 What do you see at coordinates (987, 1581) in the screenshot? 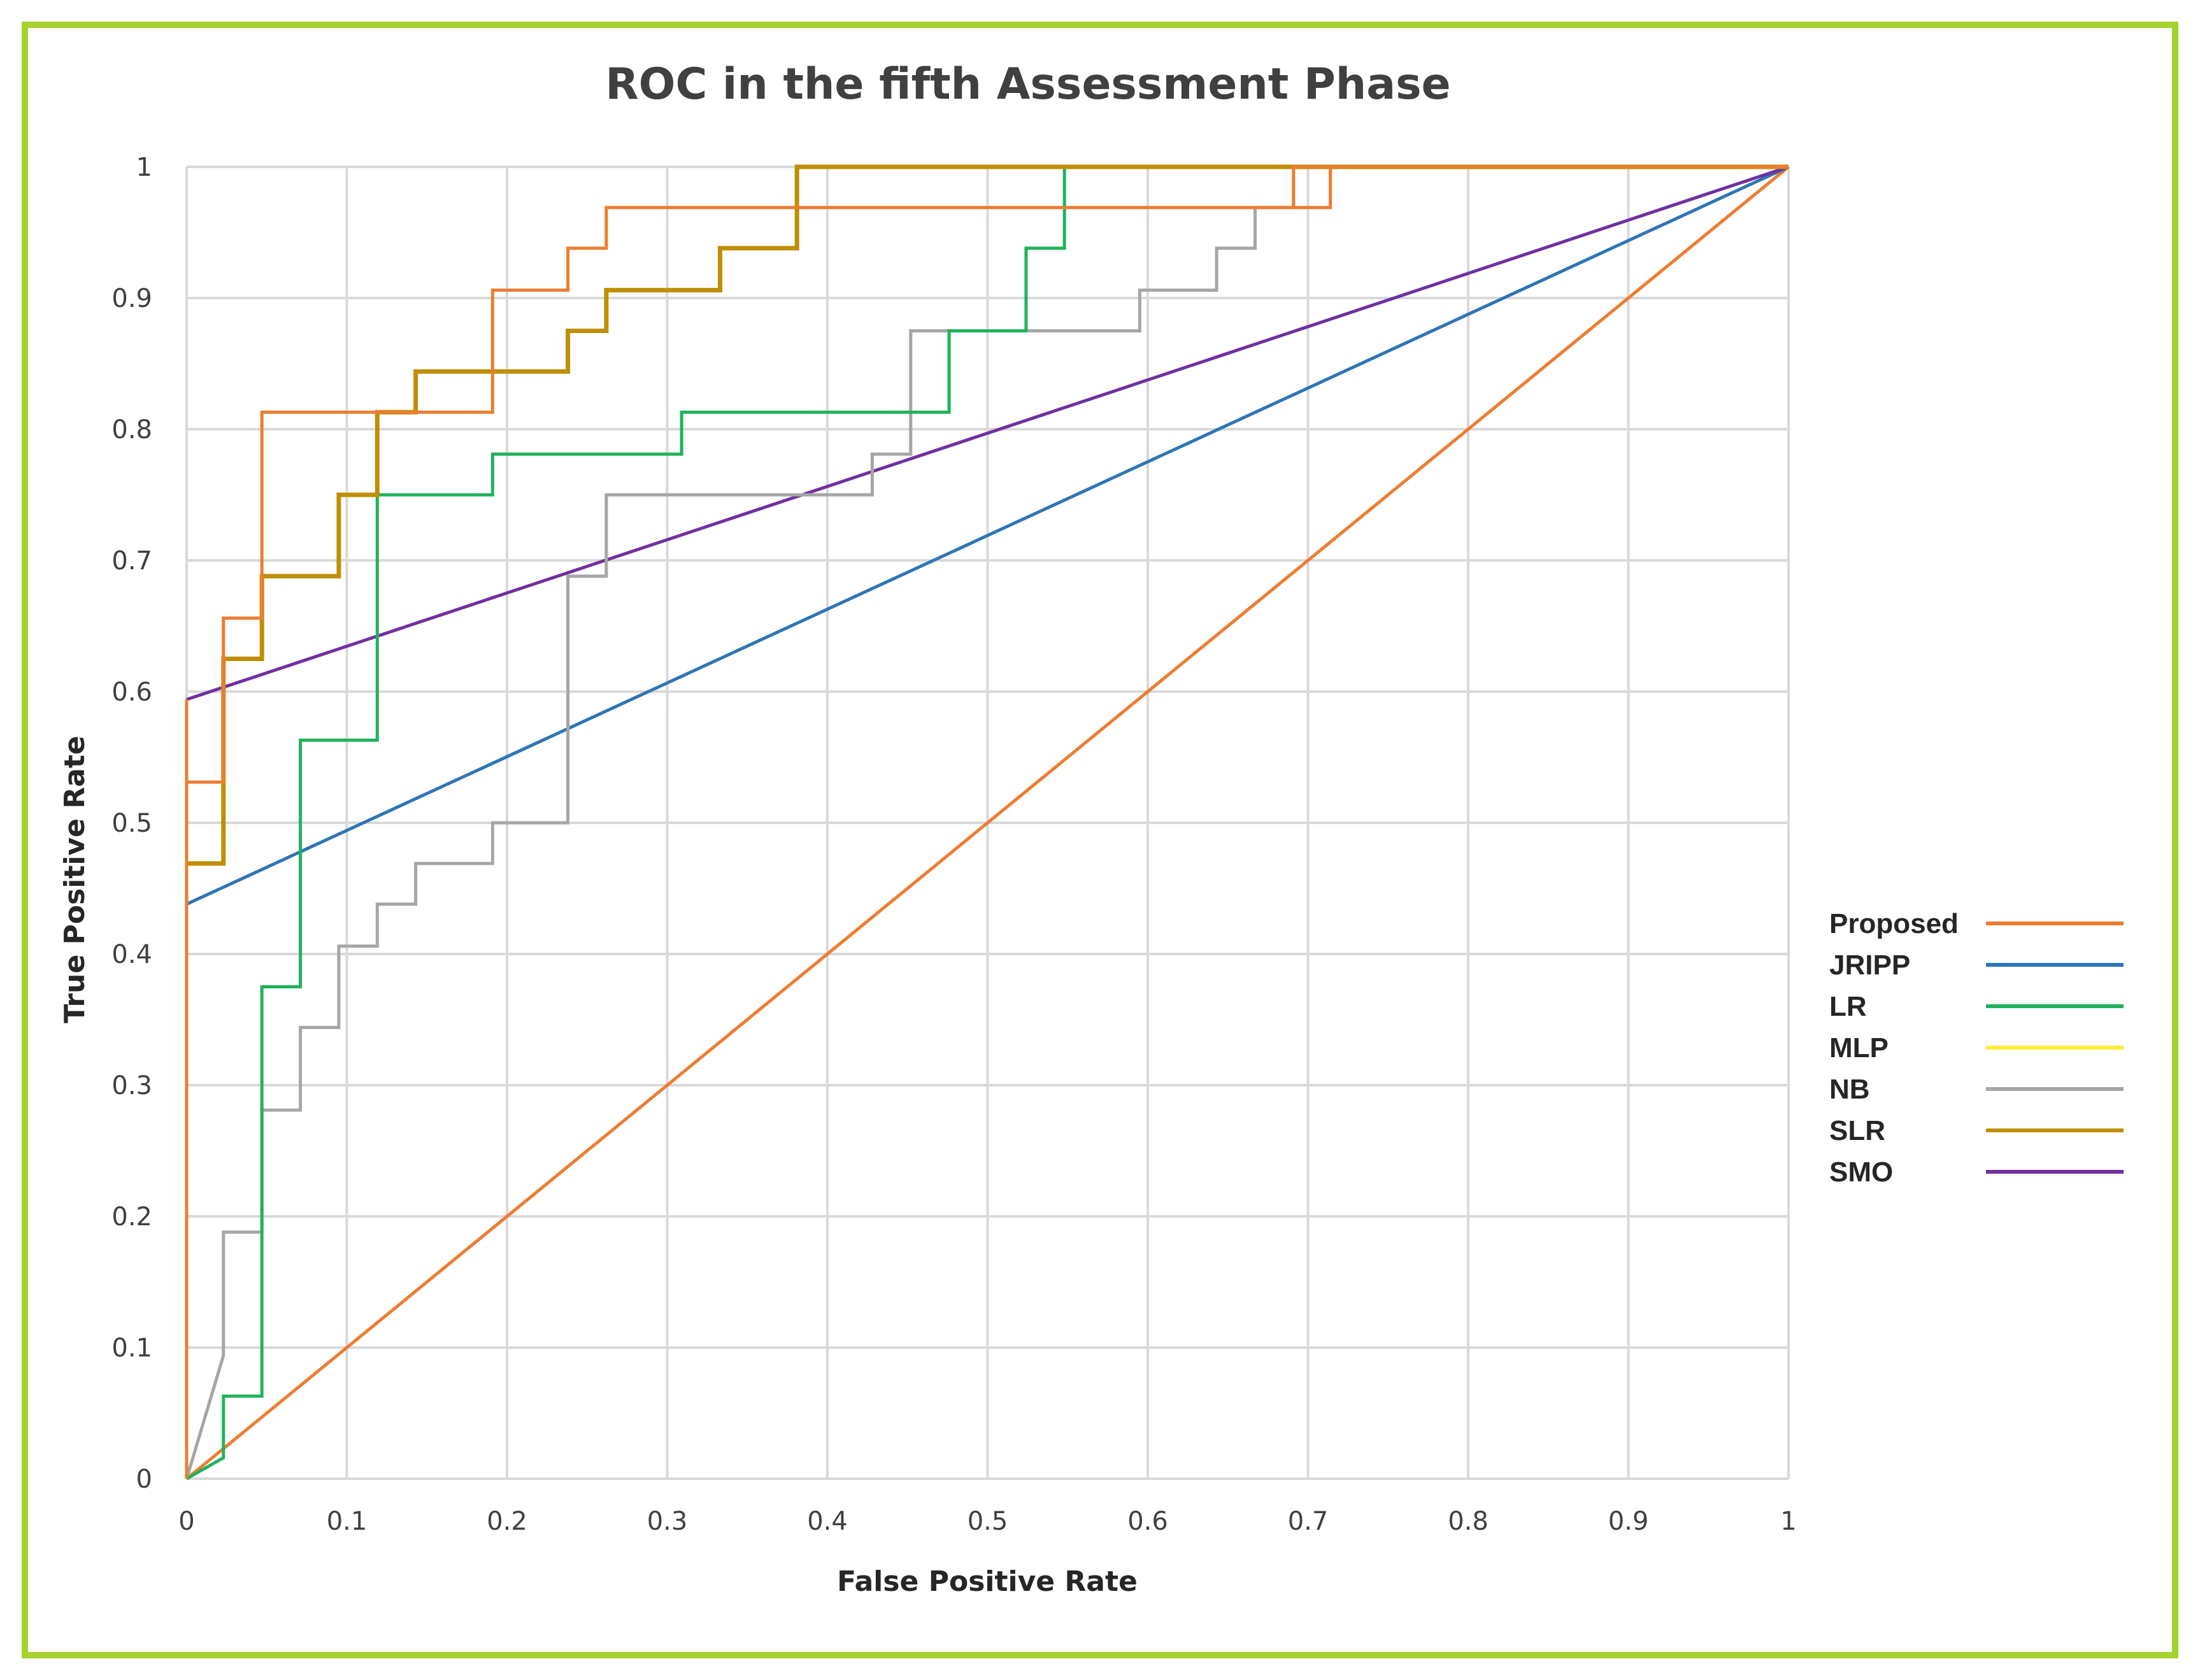
I see `x-axis-label: False Positive Rate` at bounding box center [987, 1581].